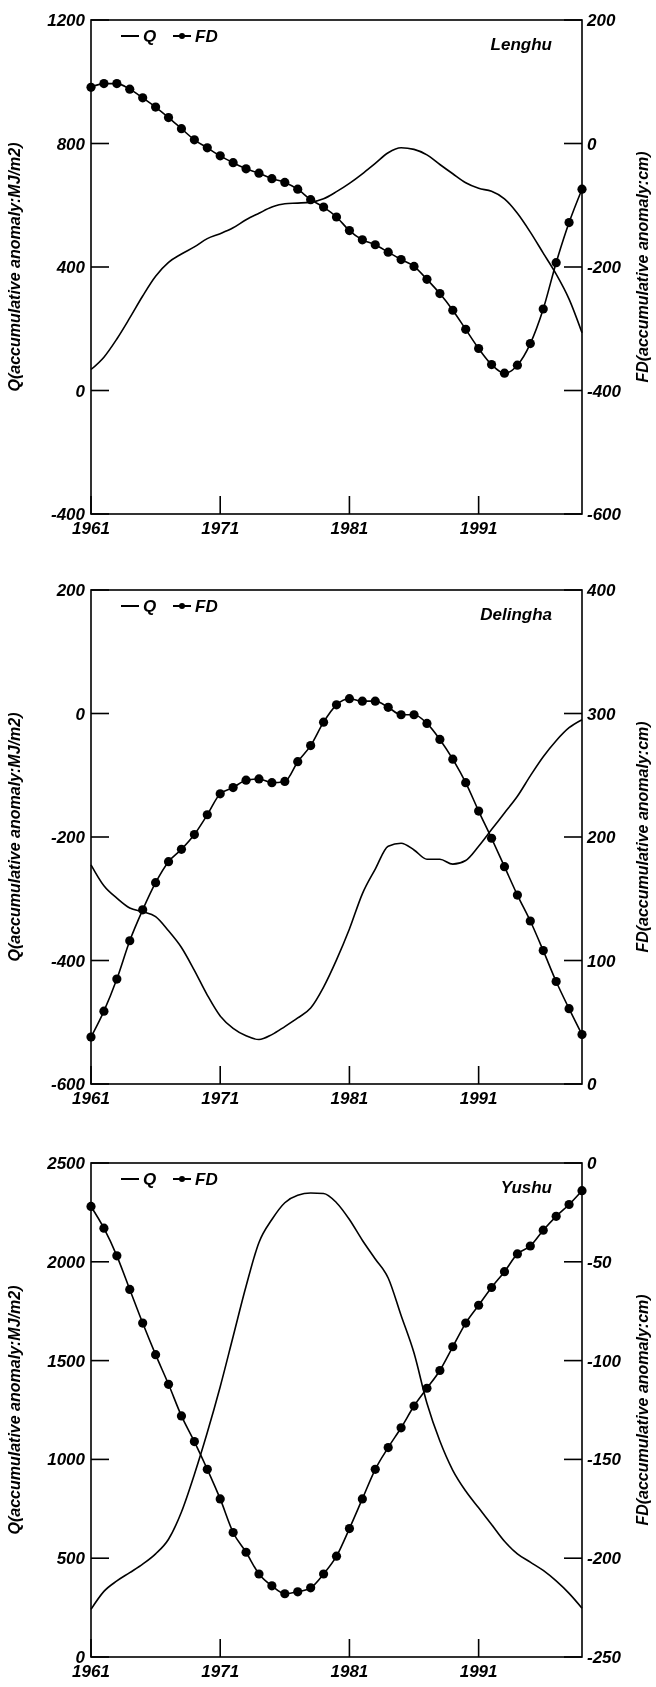 The width and height of the screenshot is (656, 1687). What do you see at coordinates (71, 144) in the screenshot?
I see `y-tick-label: 800` at bounding box center [71, 144].